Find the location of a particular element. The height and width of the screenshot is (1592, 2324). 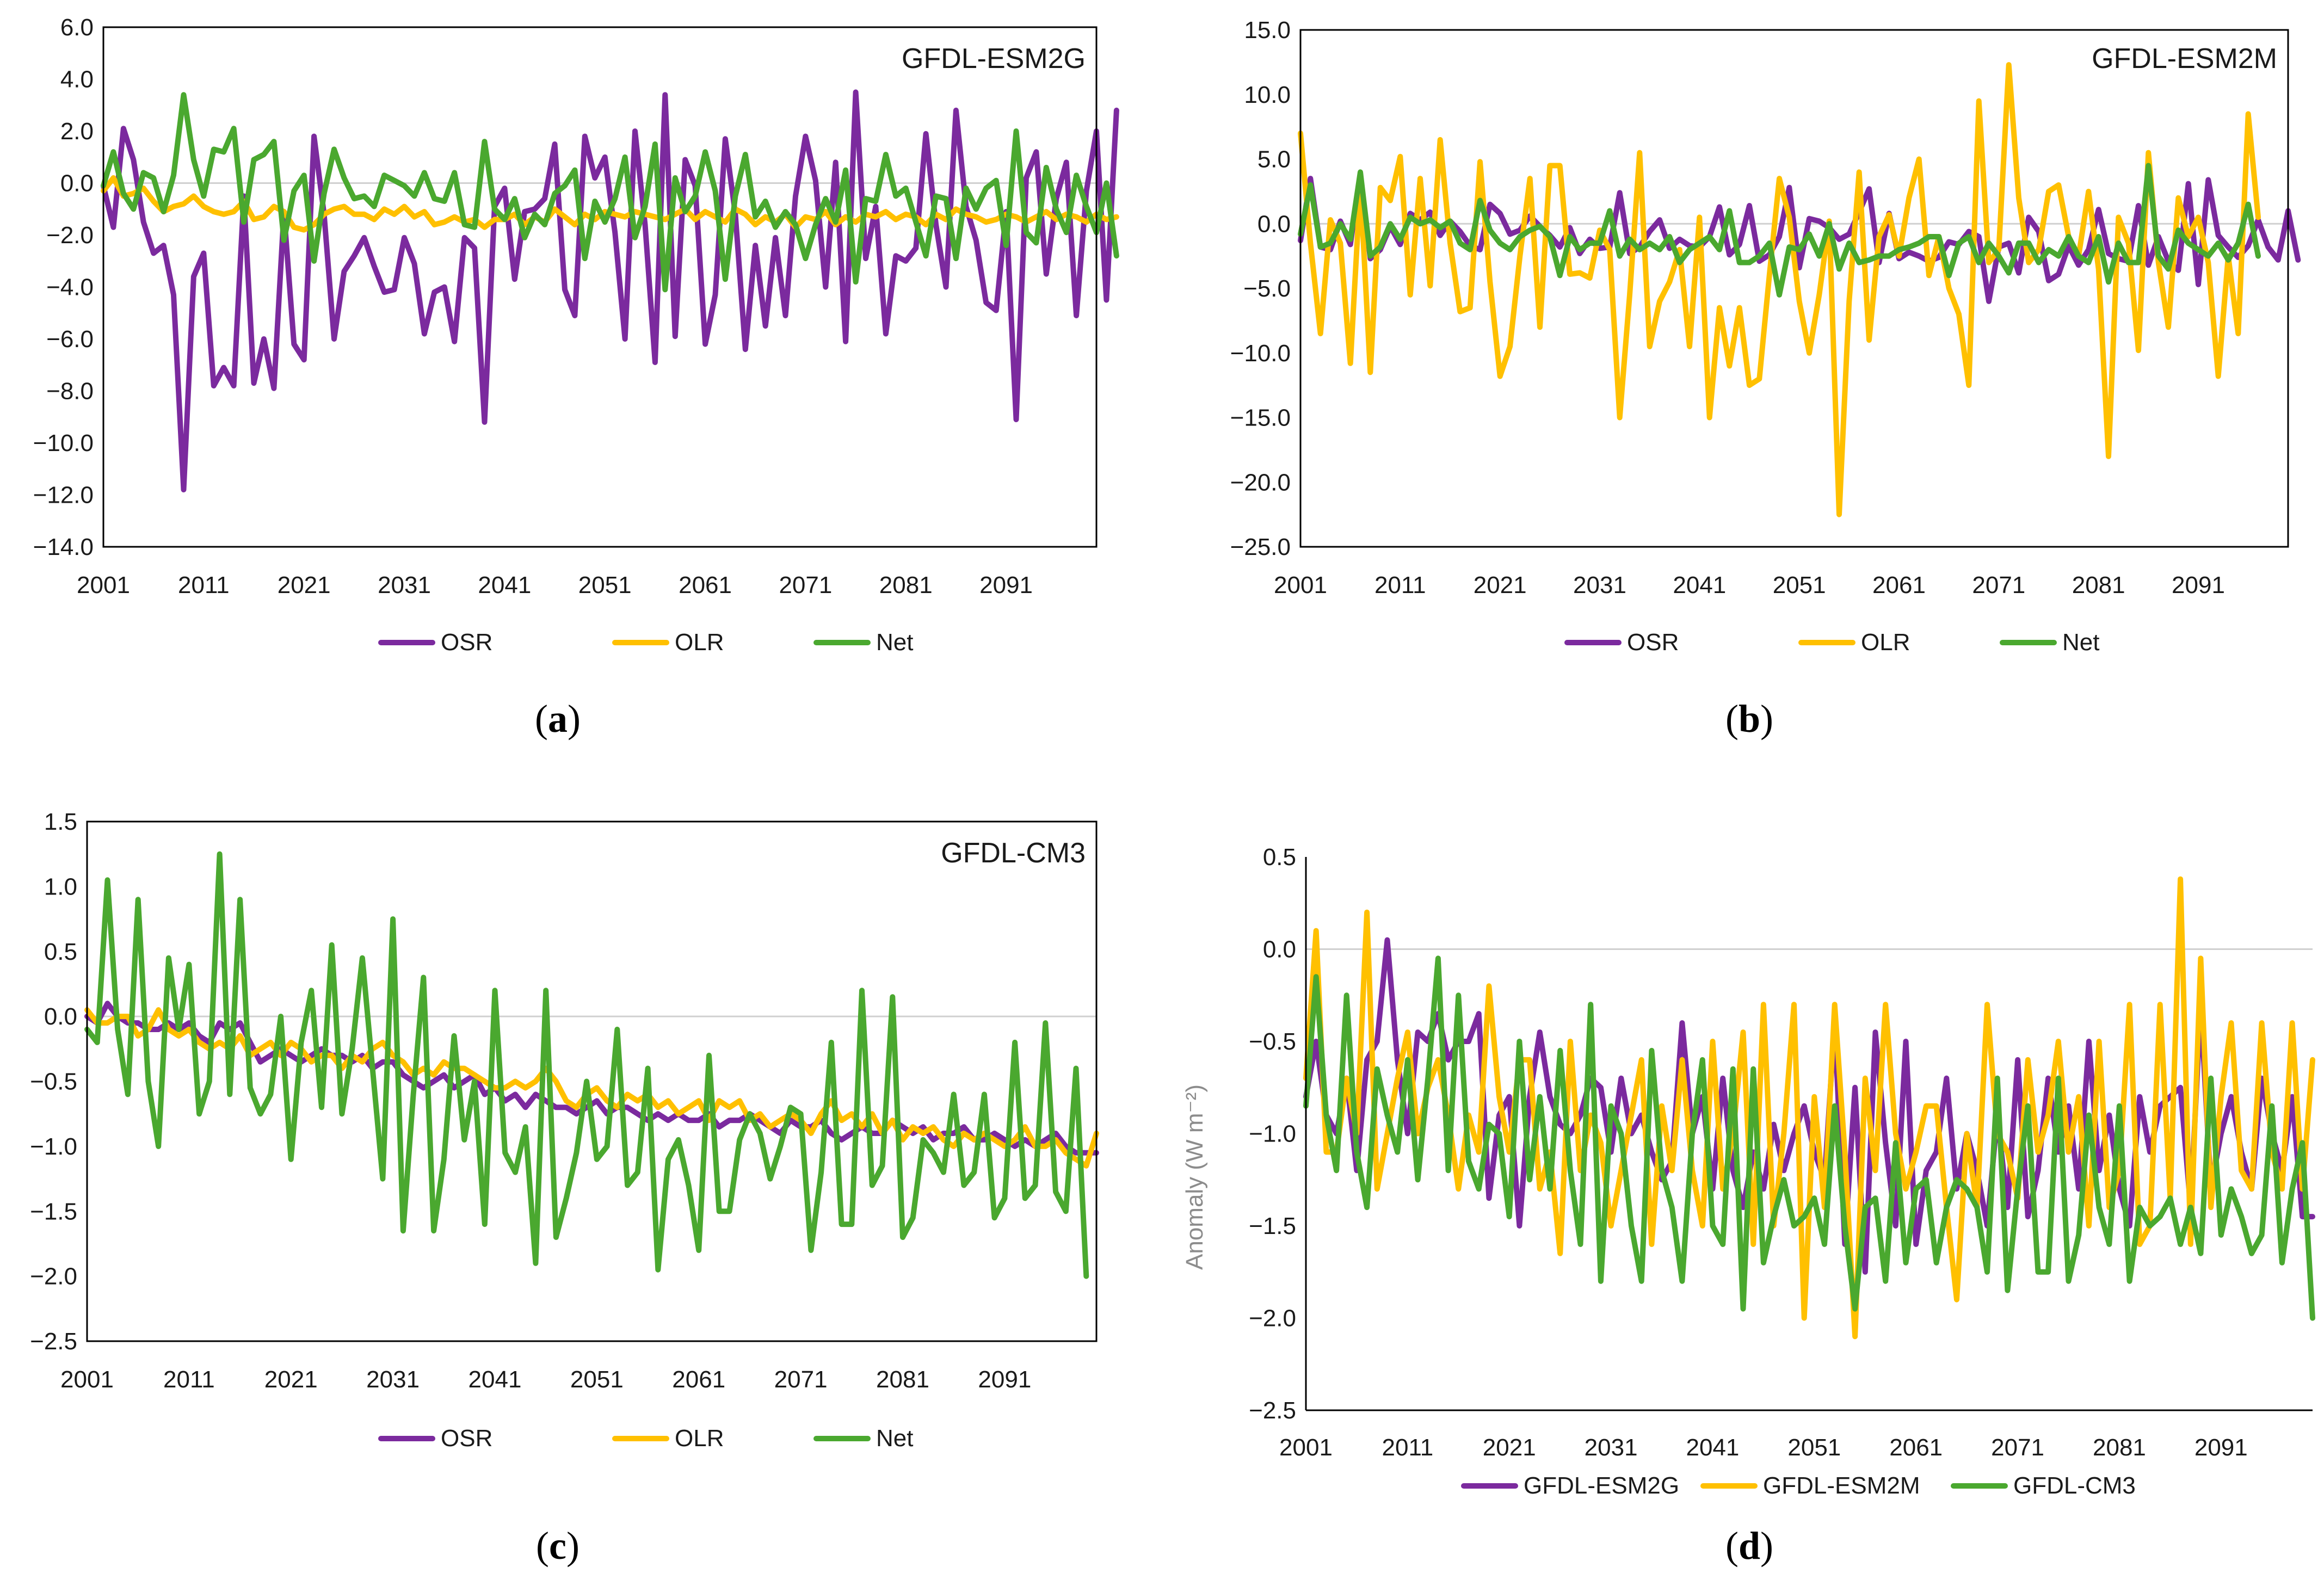

legend-label-gfdl-esm2g: GFDL-ESM2G is located at coordinates (1601, 1485).